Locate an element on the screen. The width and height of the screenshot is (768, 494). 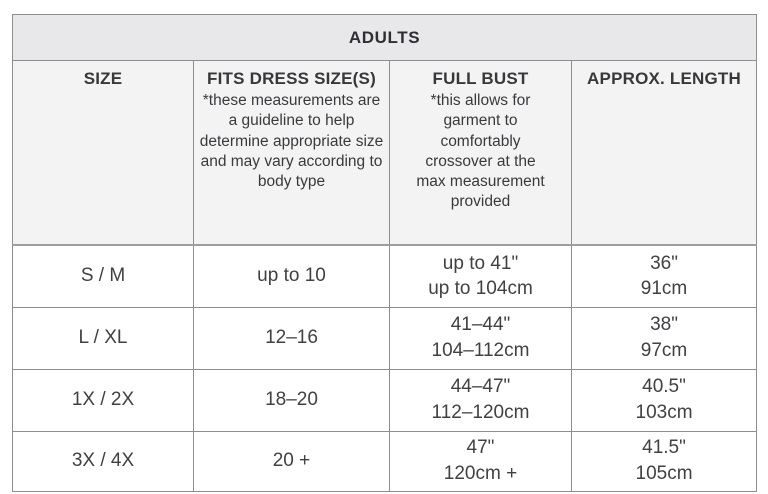
approx-length-cm: 105cm is located at coordinates (664, 473).